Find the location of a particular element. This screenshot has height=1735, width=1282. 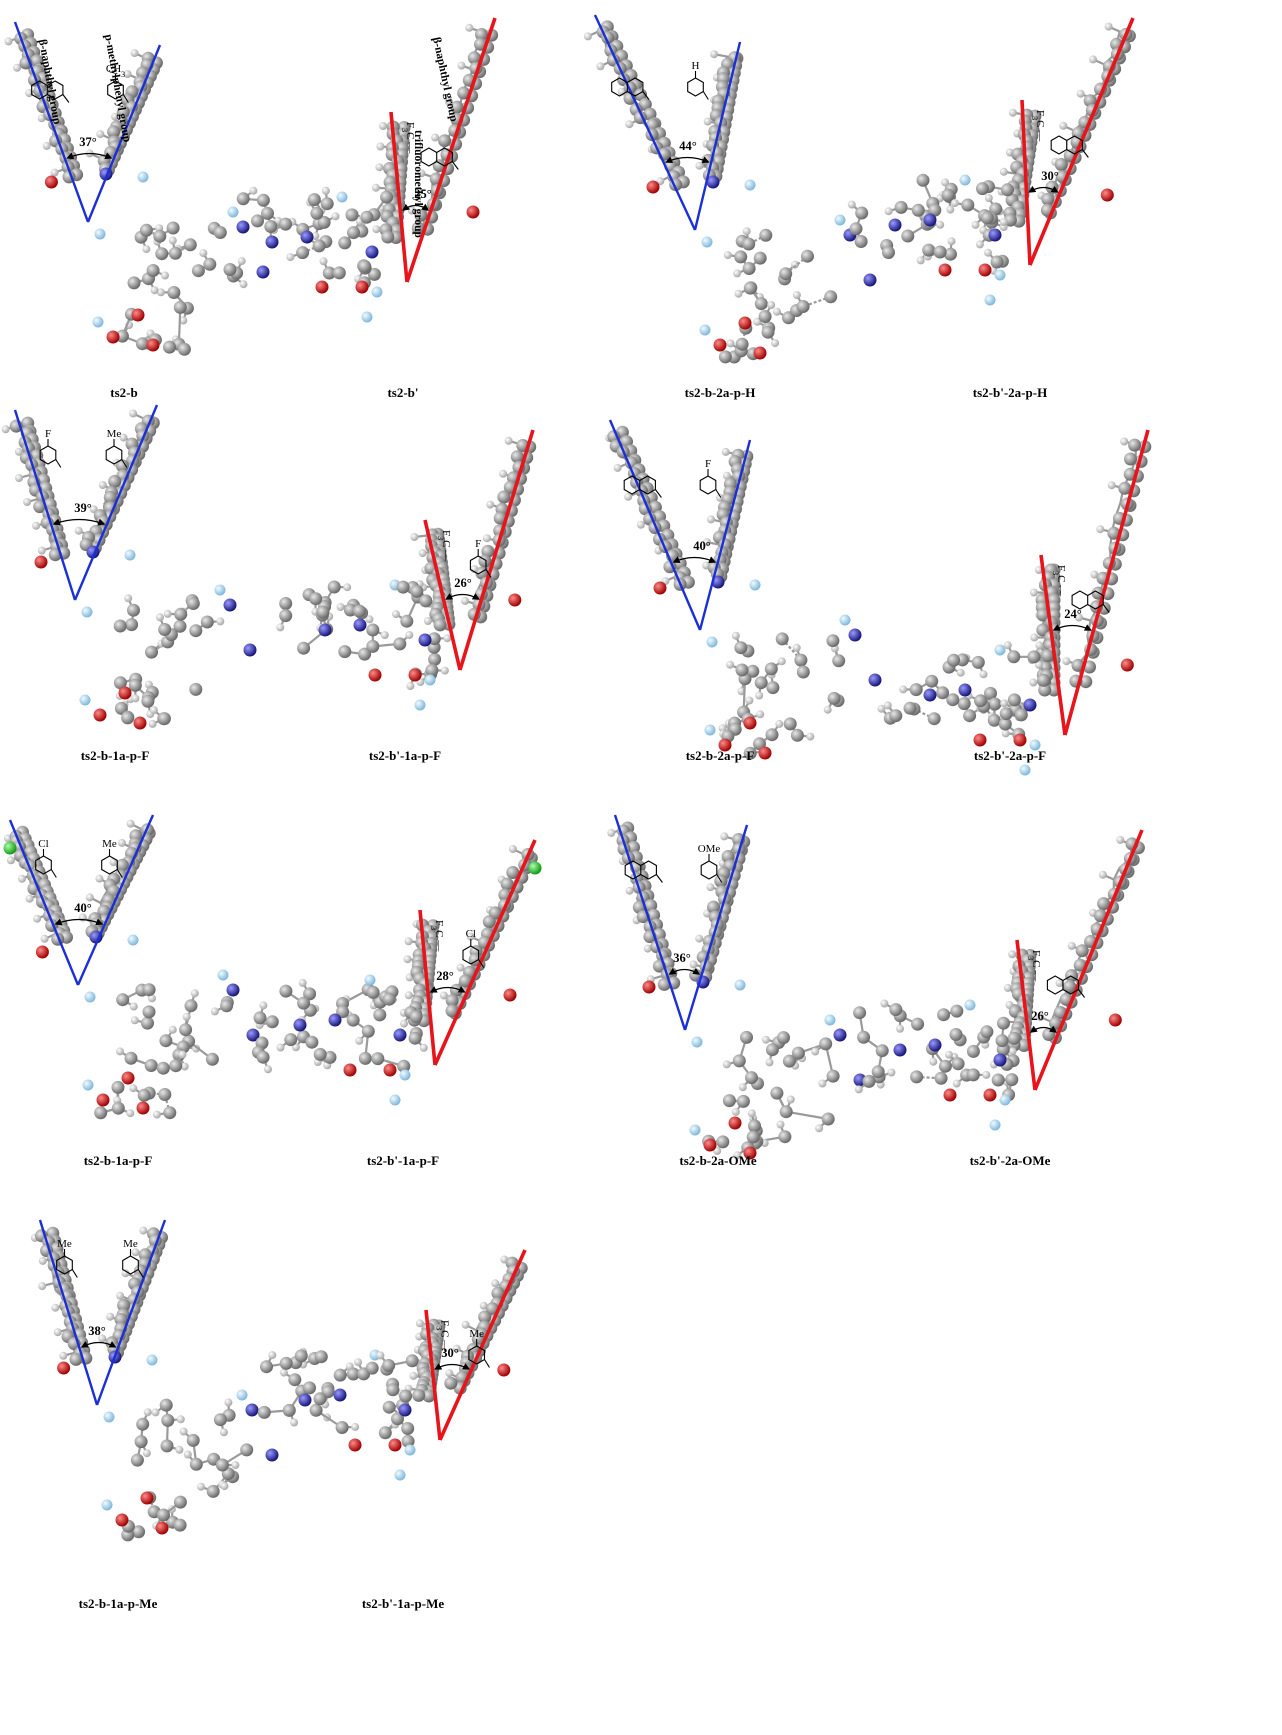

substituent-label: F is located at coordinates (48, 434).